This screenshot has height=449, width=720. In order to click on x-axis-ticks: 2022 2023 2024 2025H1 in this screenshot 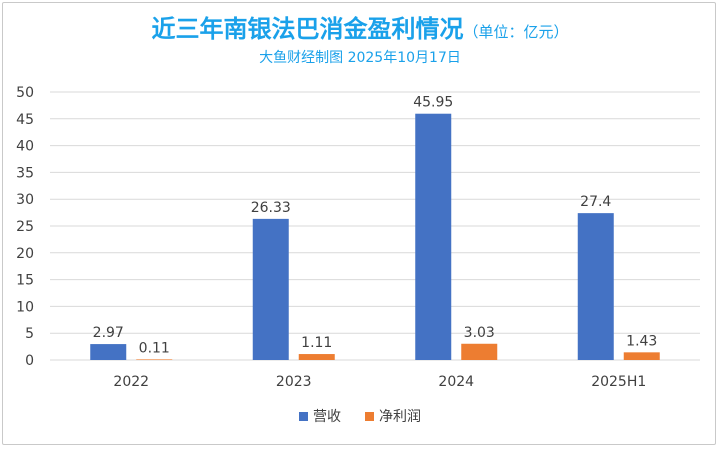, I will do `click(379, 382)`.